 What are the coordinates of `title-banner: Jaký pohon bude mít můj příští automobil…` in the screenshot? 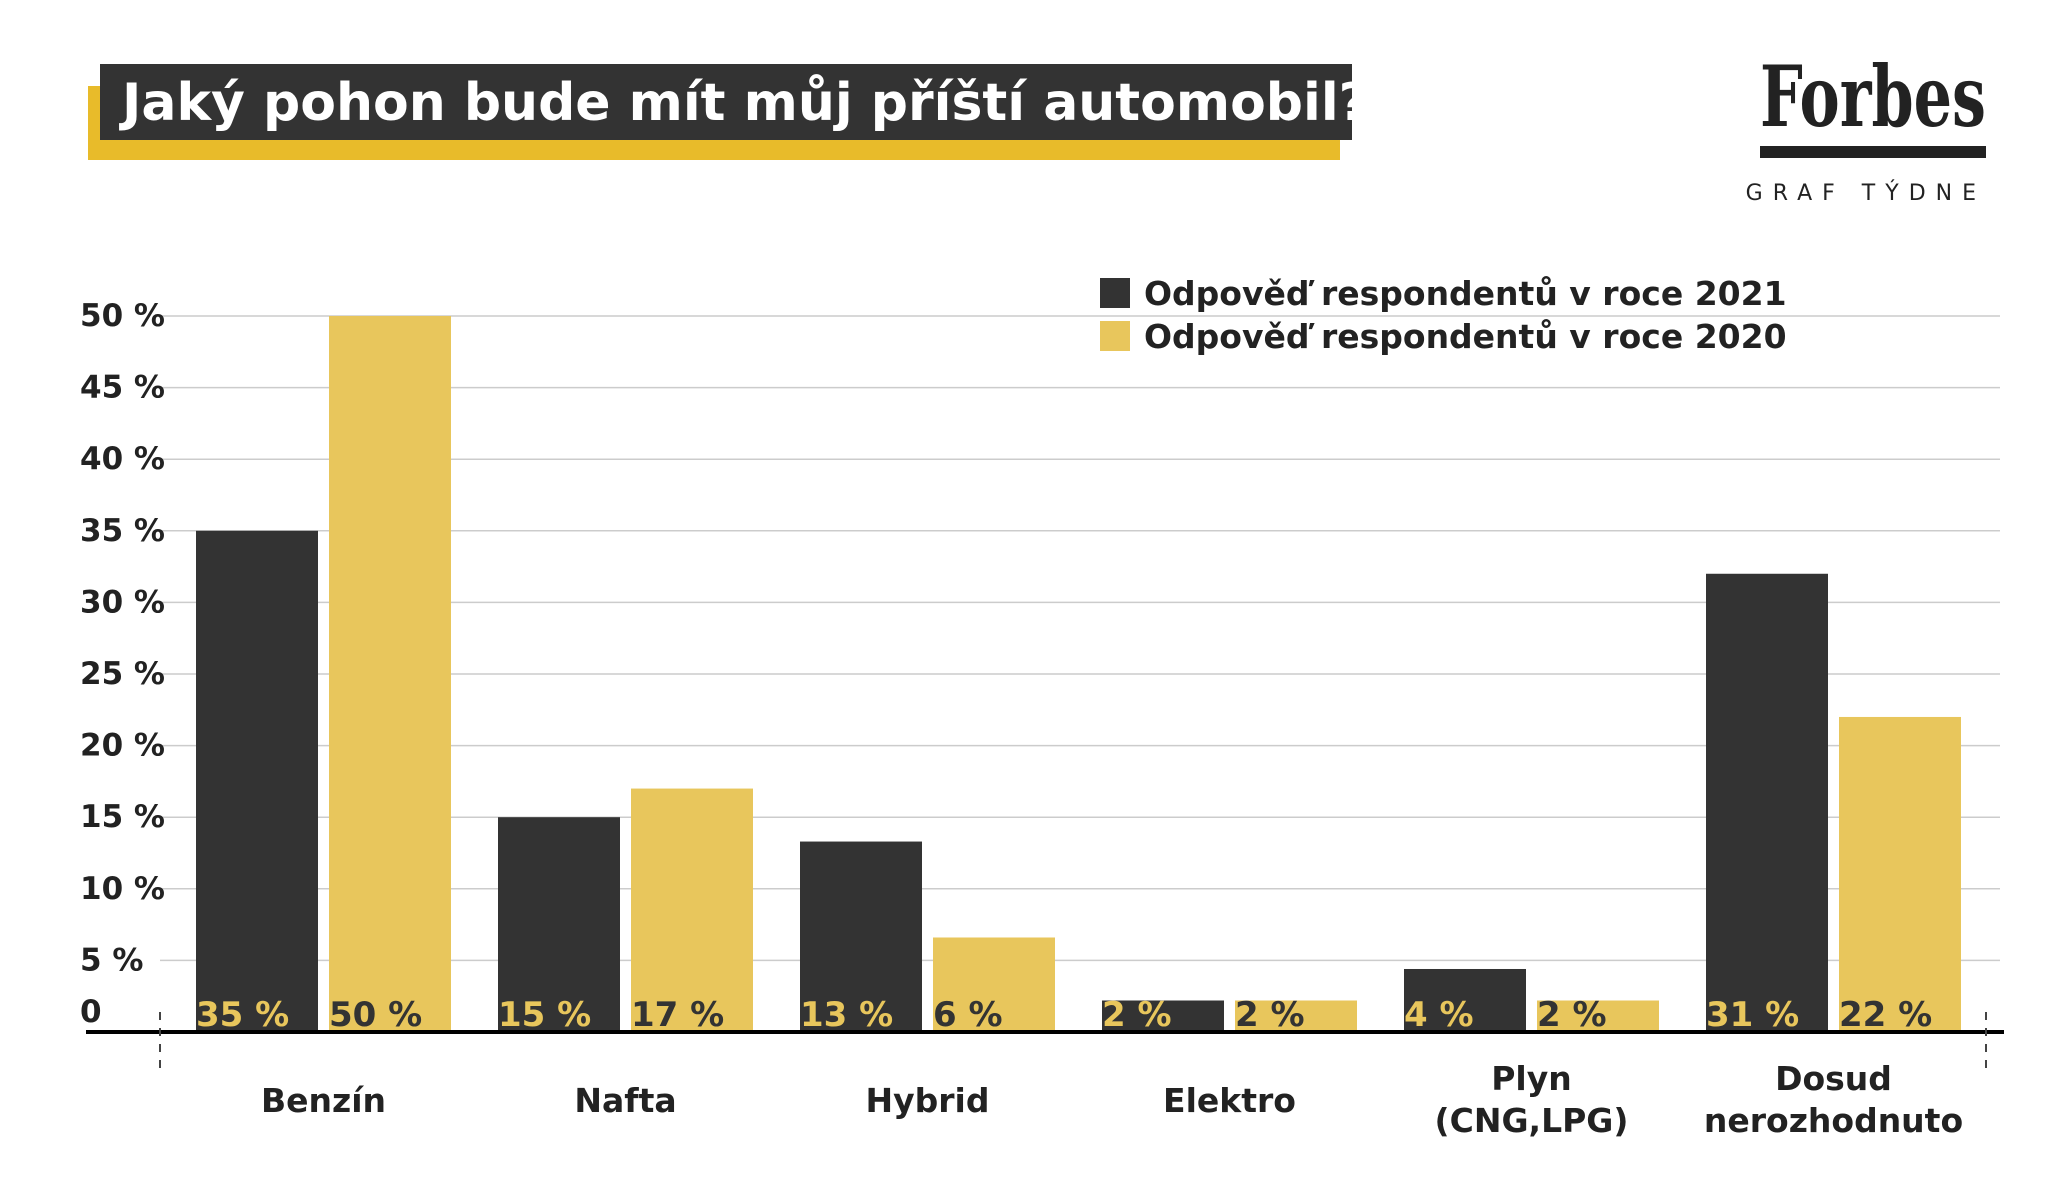 It's located at (728, 112).